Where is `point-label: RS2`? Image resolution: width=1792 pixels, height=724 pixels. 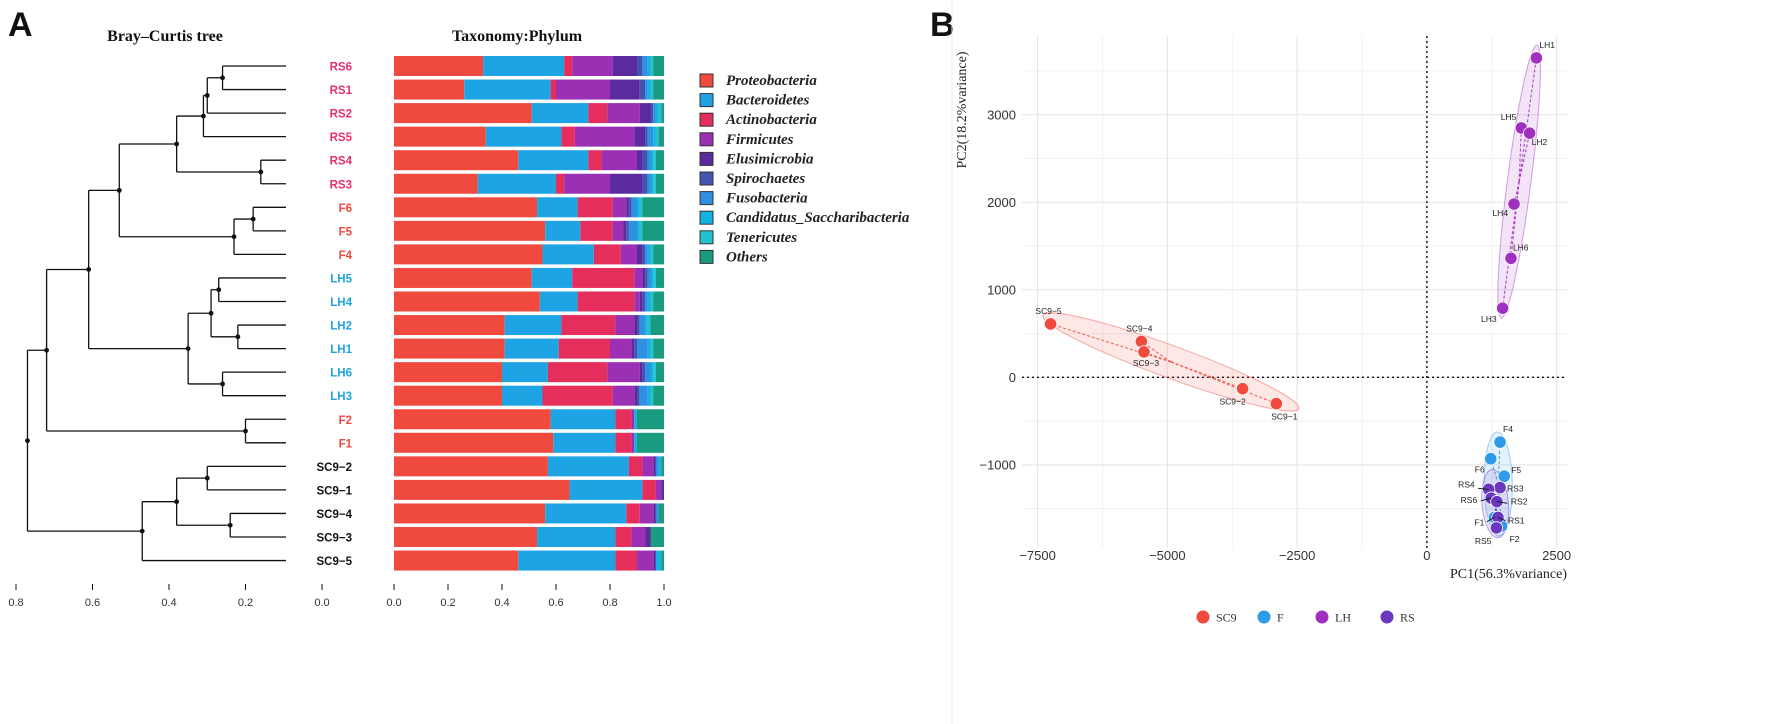
point-label: RS2 is located at coordinates (1519, 502).